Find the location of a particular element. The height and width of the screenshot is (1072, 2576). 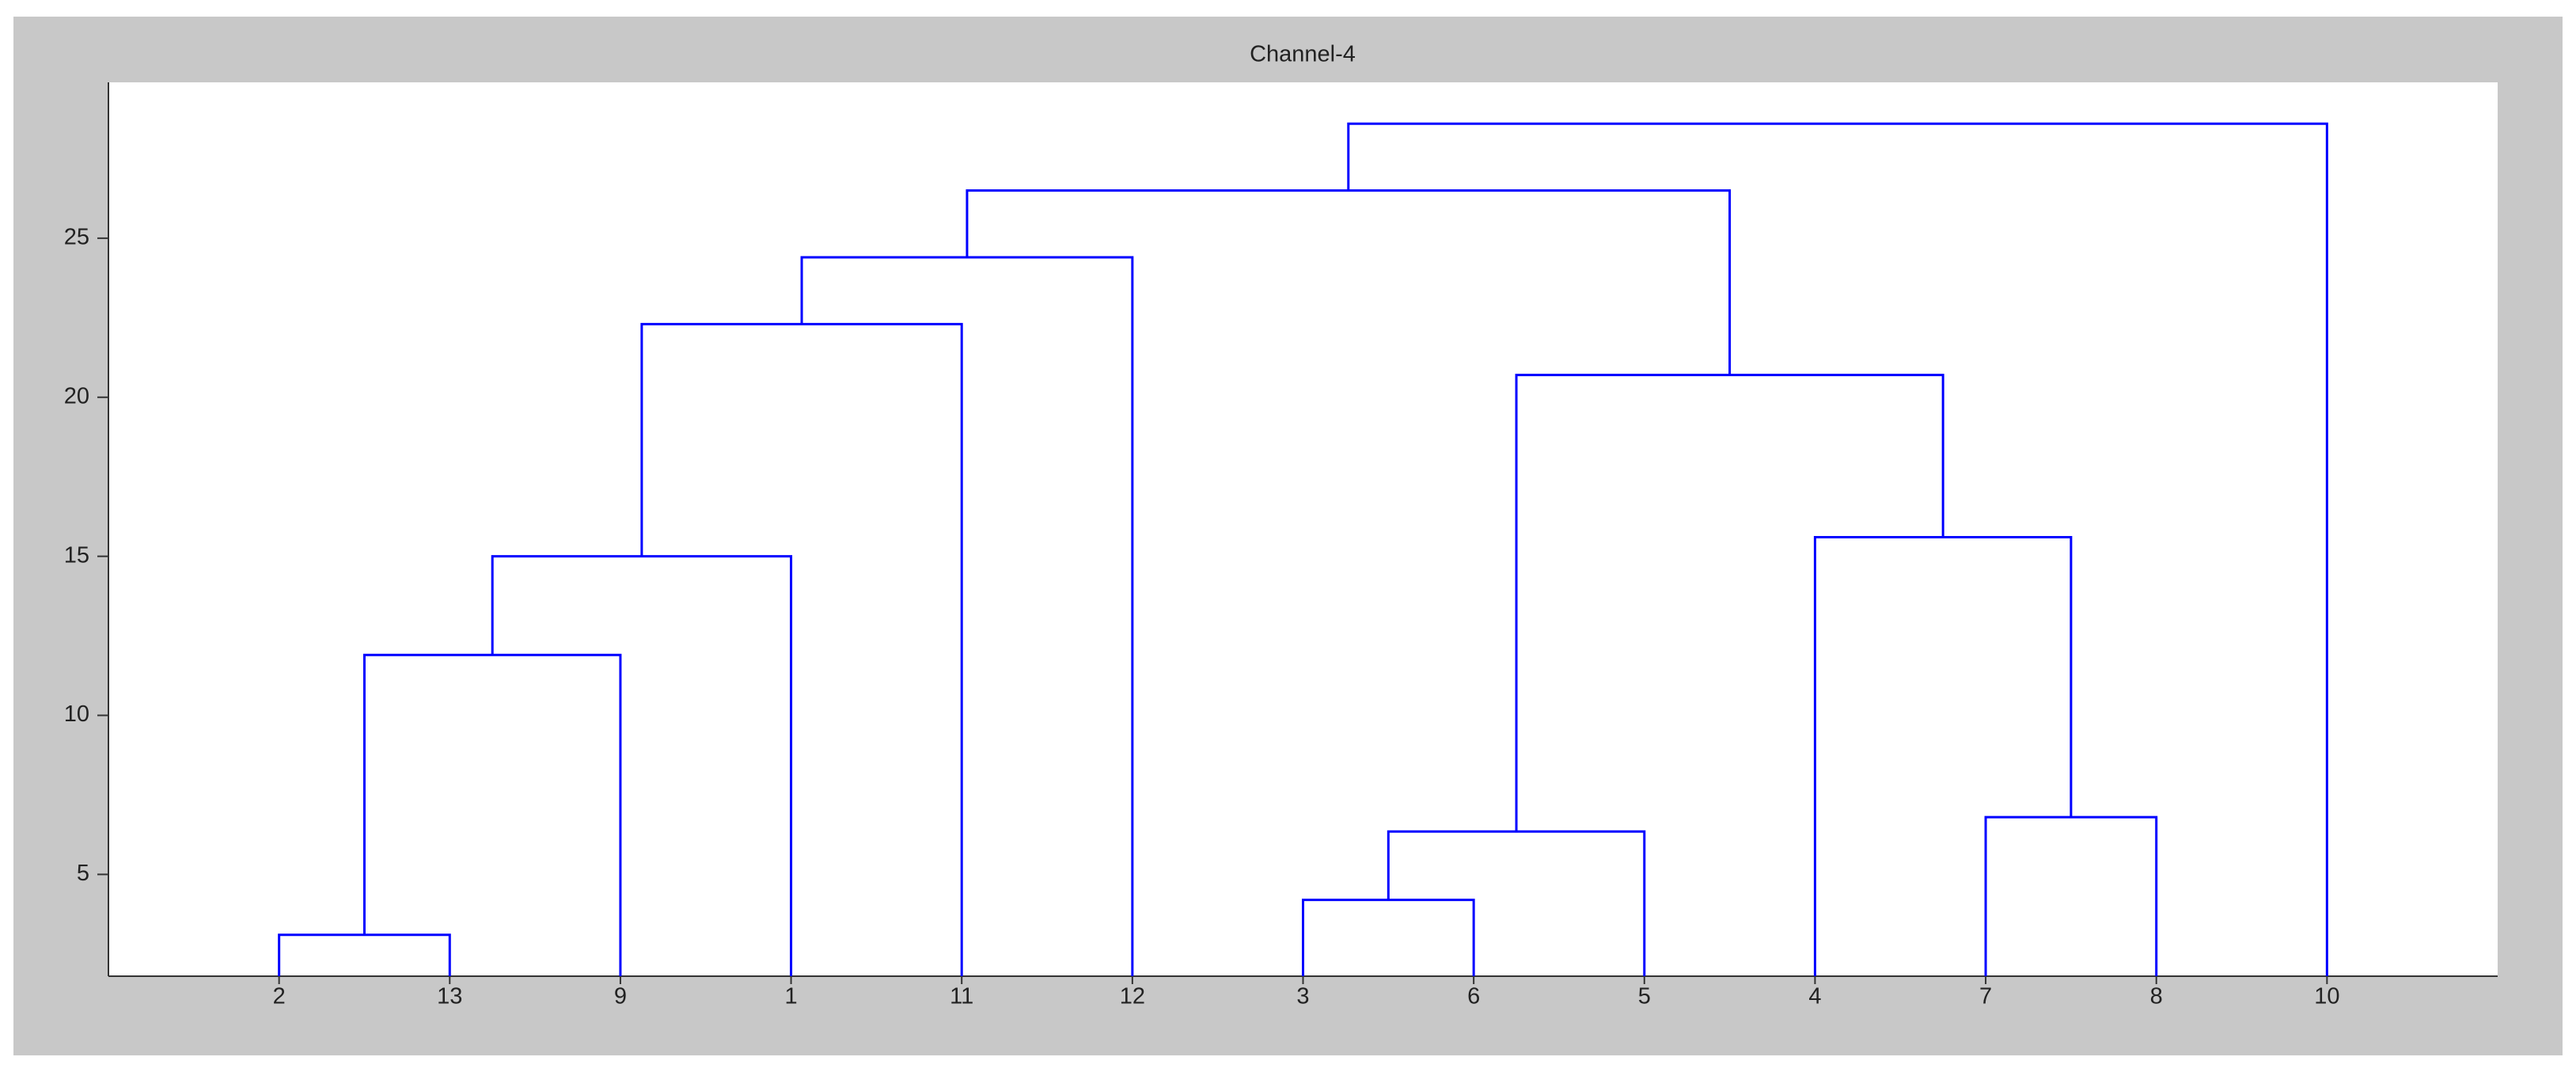

x-tick-label: 10 is located at coordinates (2326, 996).